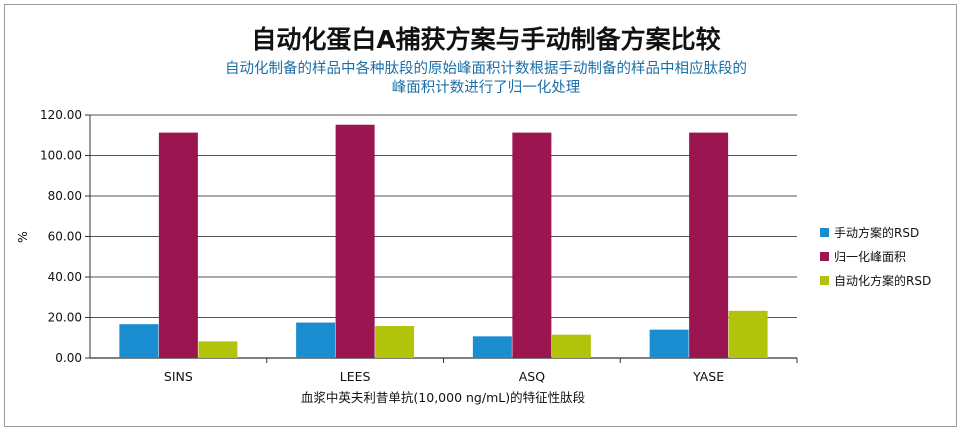 The width and height of the screenshot is (963, 433). Describe the element at coordinates (443, 397) in the screenshot. I see `x-axis-label: 血浆中英夫利昔单抗(10,000 ng/mL)的特征性肽段` at that location.